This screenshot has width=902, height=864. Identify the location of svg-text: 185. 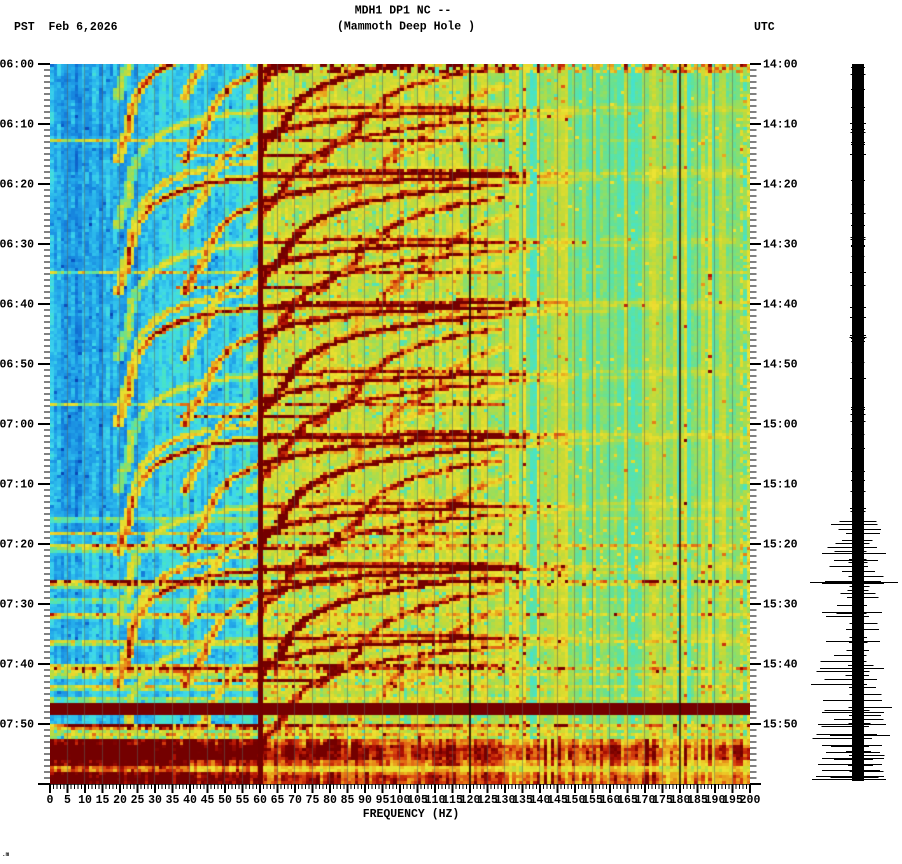
(697, 800).